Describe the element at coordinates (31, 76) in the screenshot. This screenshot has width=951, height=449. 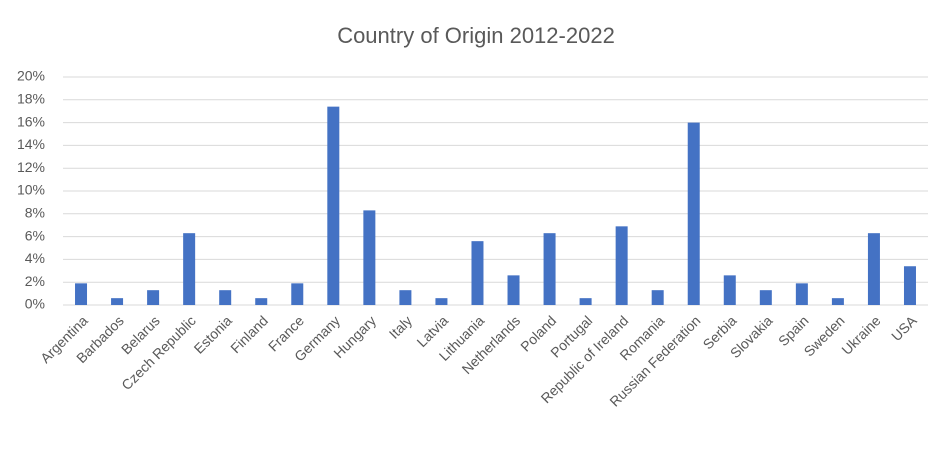
I see `y-tick-label: 20%` at that location.